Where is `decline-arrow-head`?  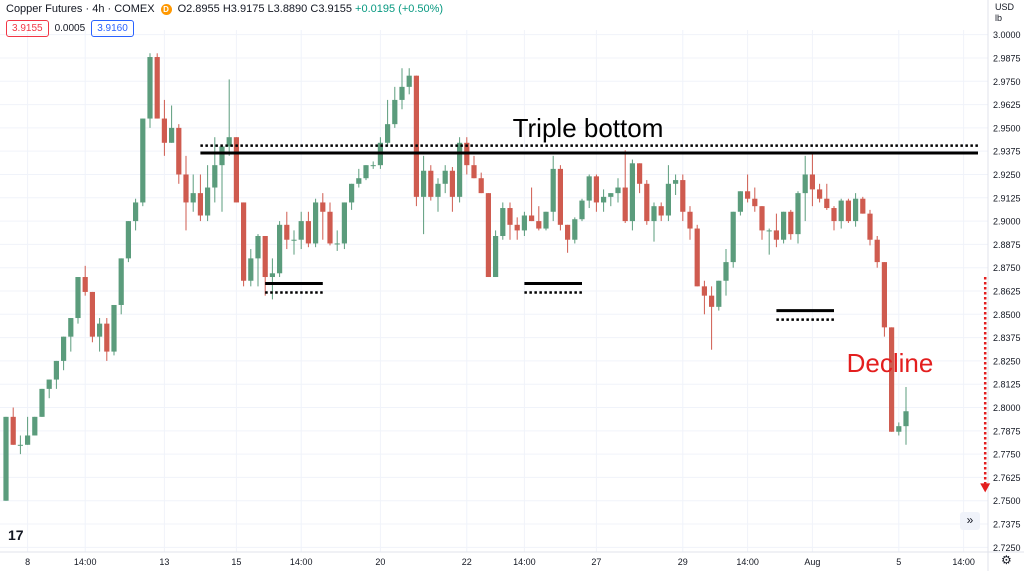 decline-arrow-head is located at coordinates (985, 488).